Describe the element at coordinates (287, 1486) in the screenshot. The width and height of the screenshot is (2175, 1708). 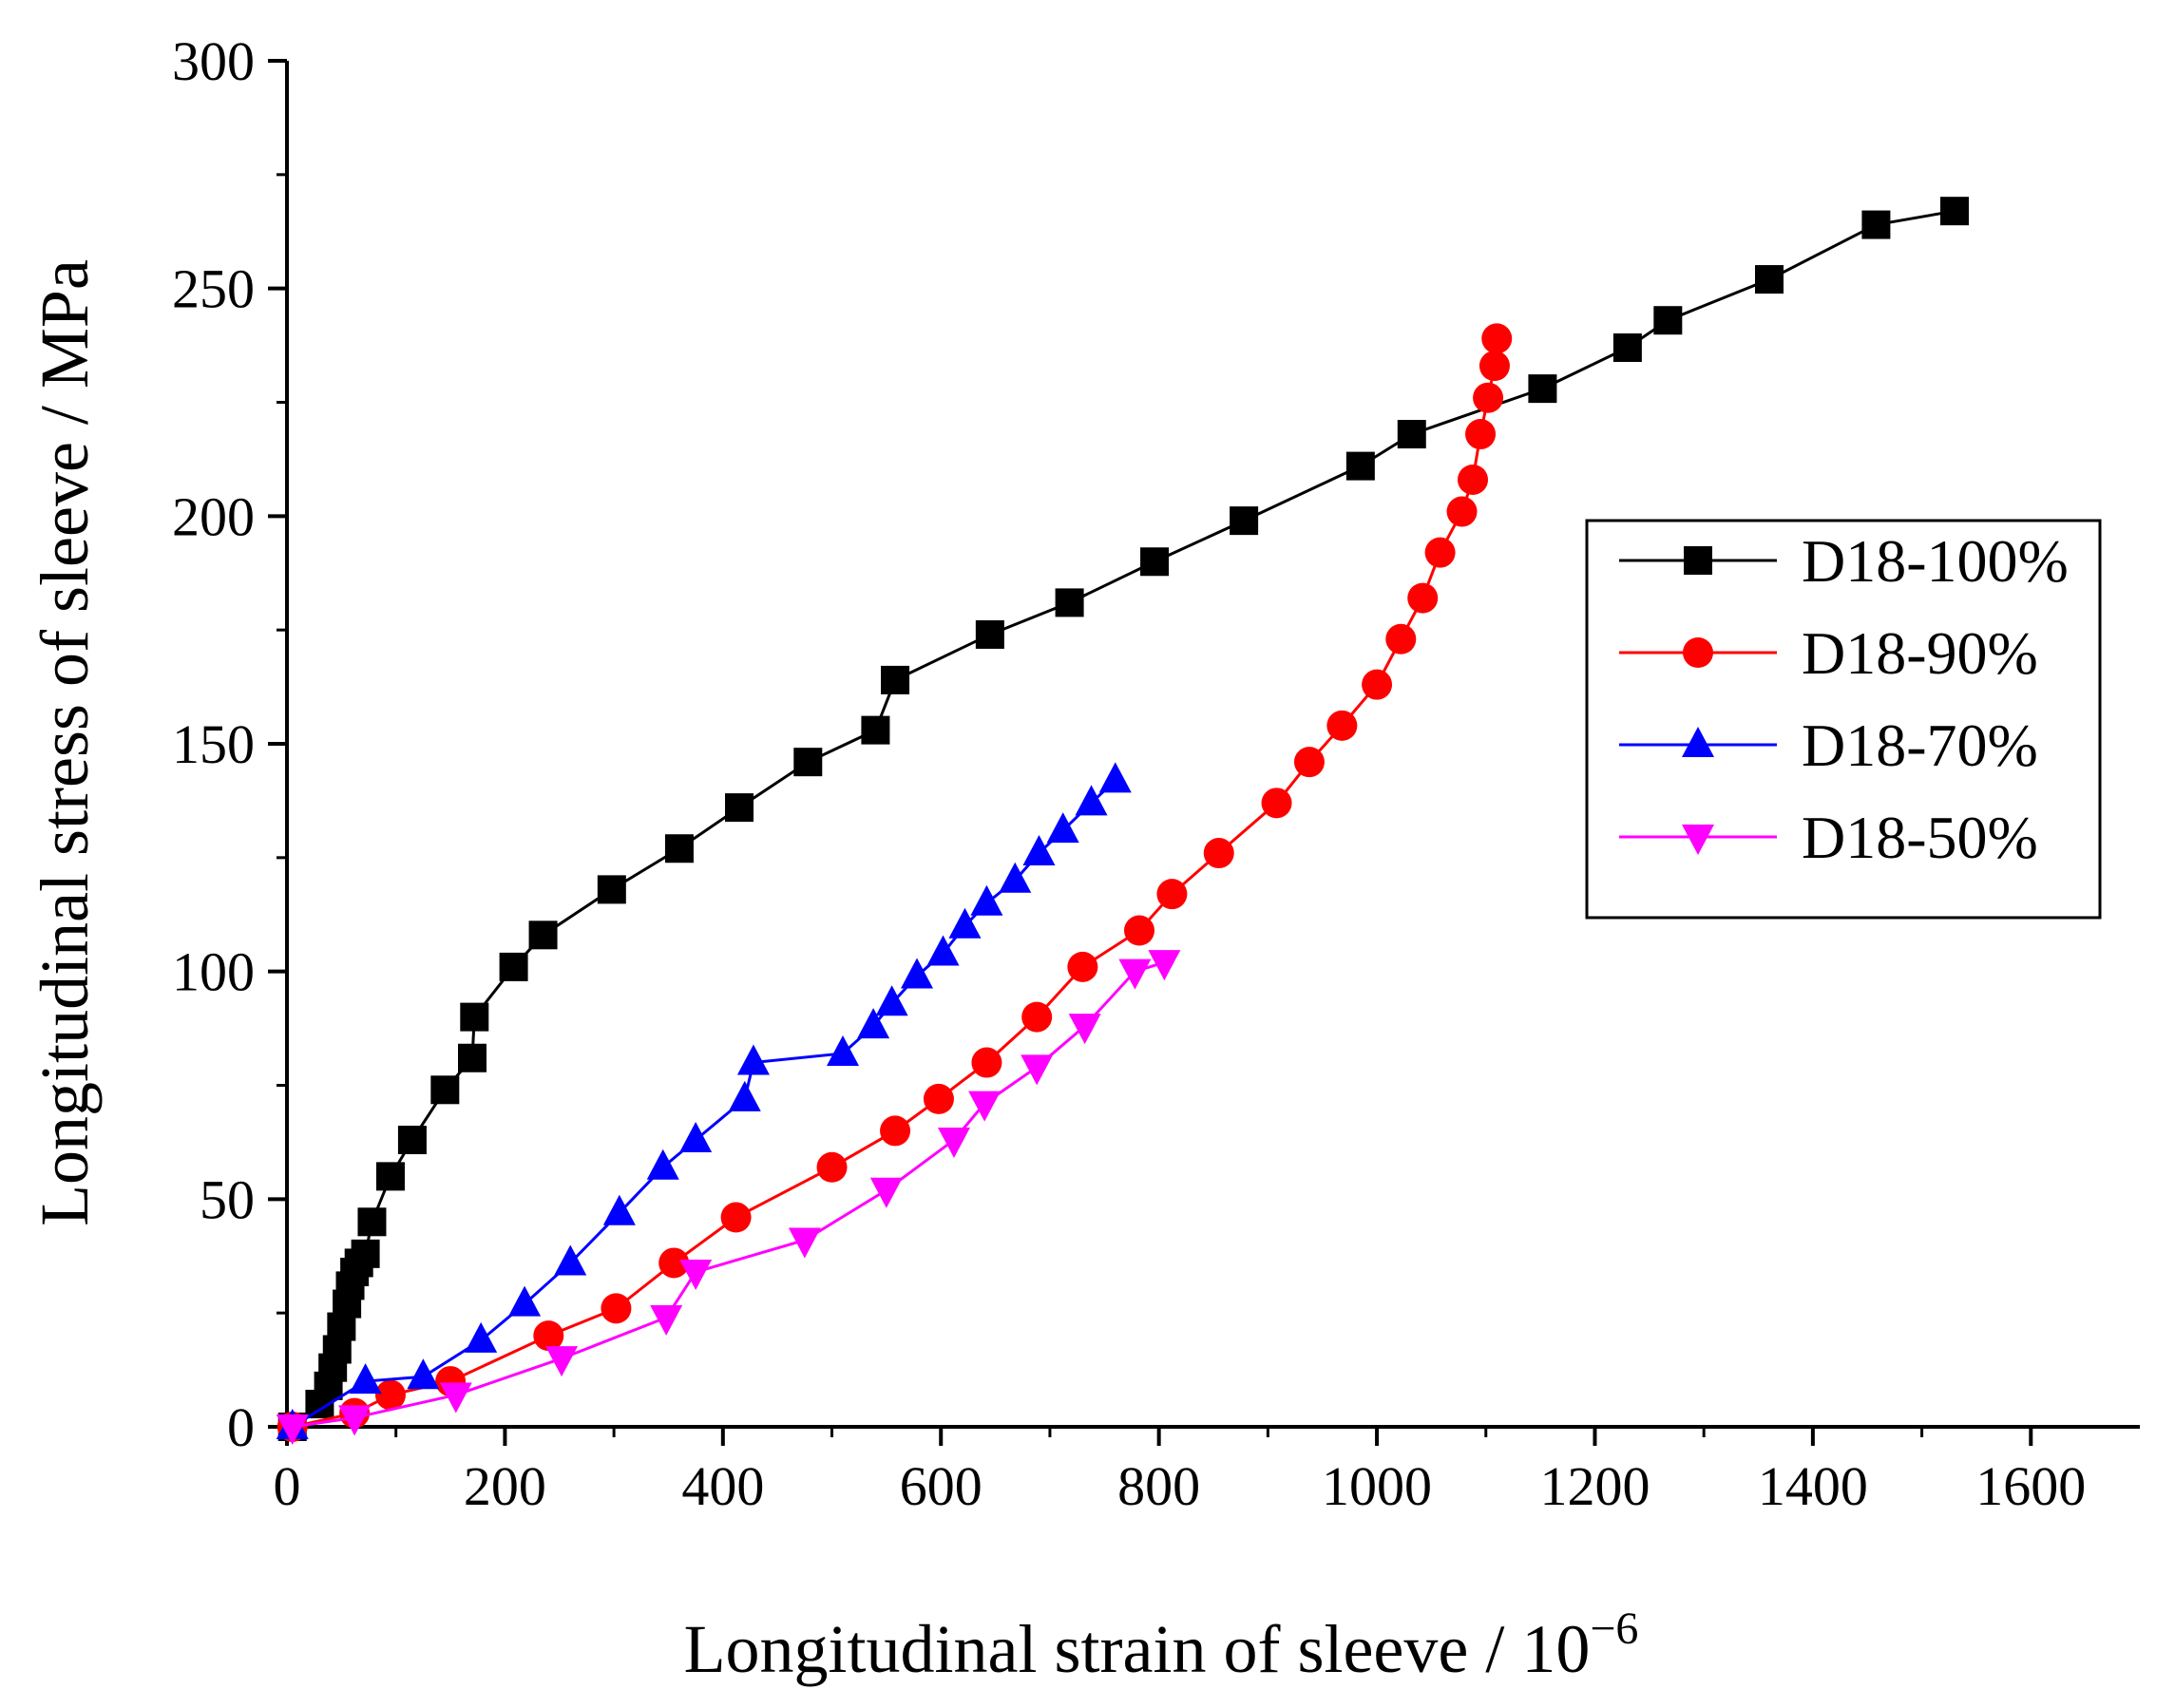
I see `x-tick-label: 0` at that location.